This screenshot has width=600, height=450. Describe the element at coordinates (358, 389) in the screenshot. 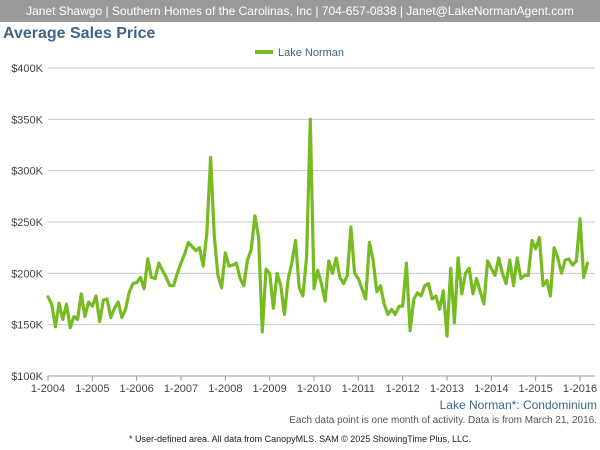

I see `x-tick-label: 1-2011` at that location.